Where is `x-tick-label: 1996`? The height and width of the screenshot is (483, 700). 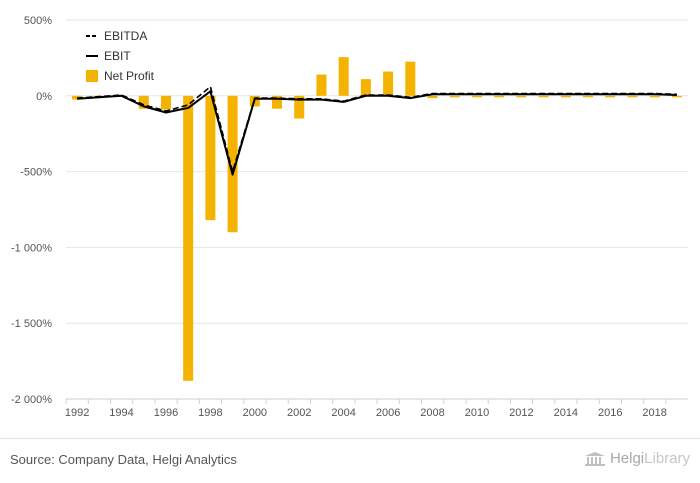 x-tick-label: 1996 is located at coordinates (166, 413).